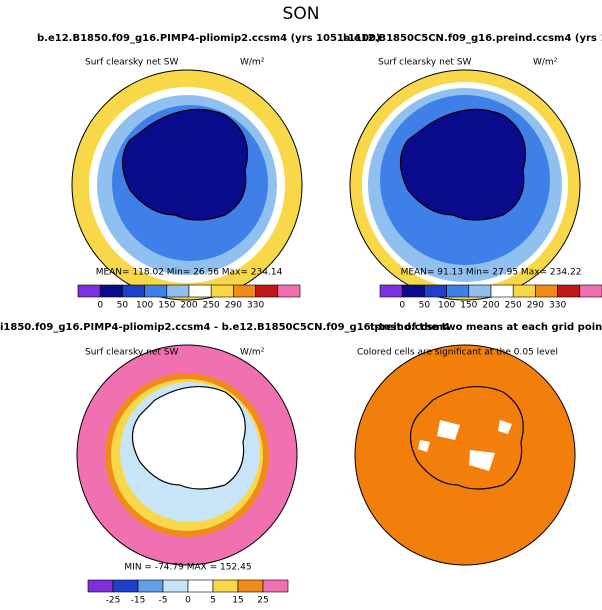 The height and width of the screenshot is (610, 602). What do you see at coordinates (163, 601) in the screenshot?
I see `colorbar-label: -5` at bounding box center [163, 601].